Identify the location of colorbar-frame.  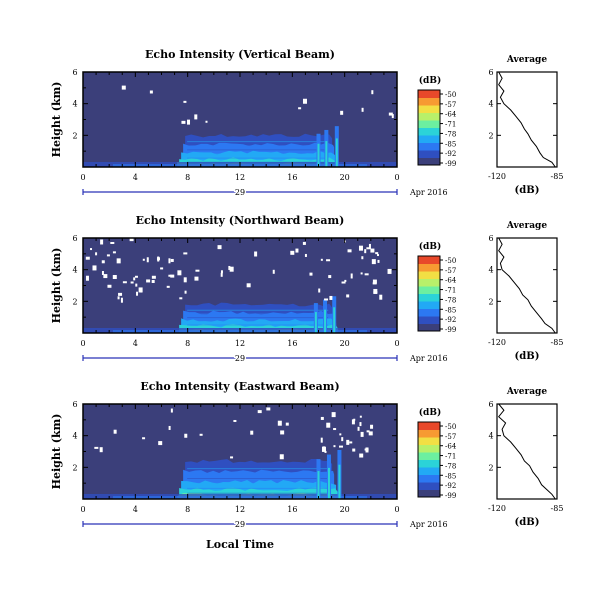
(429, 293).